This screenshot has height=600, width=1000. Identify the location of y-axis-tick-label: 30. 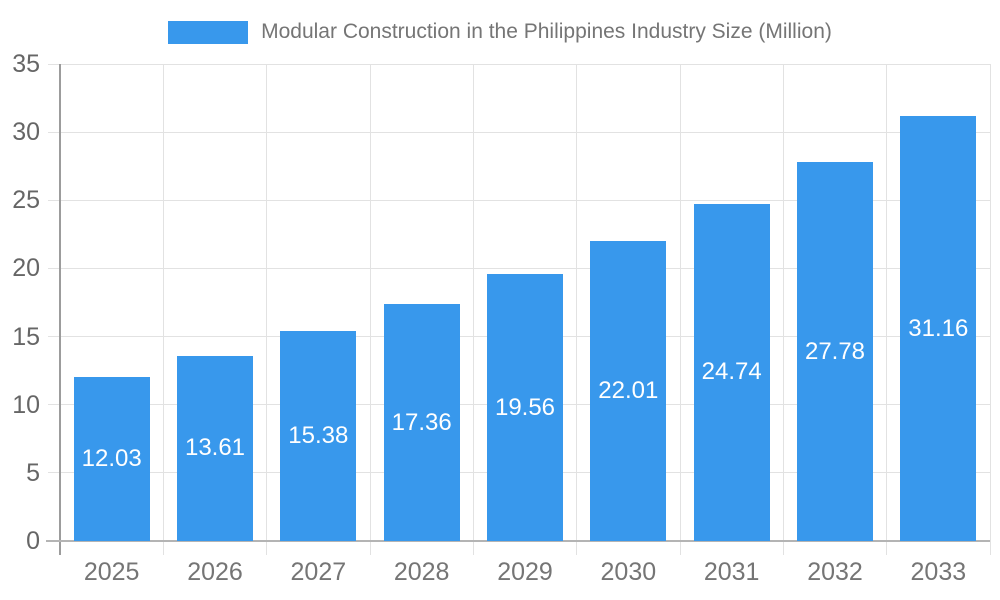
(26, 132).